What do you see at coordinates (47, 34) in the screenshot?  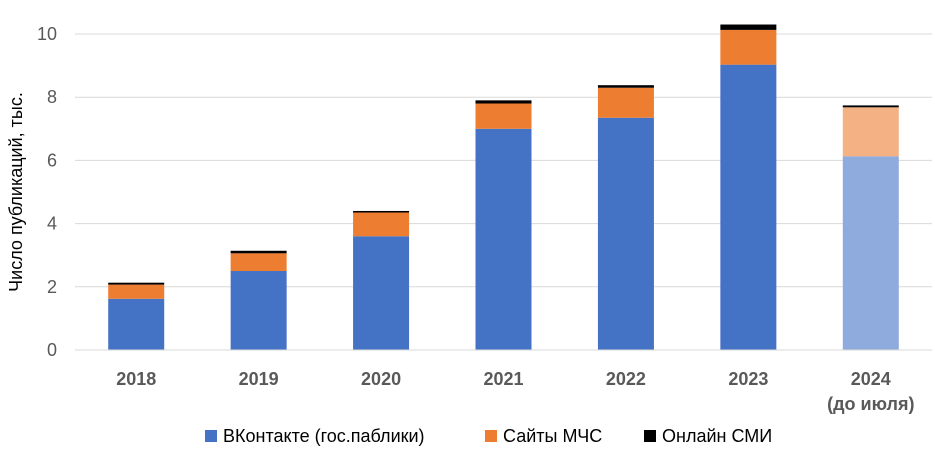 I see `y-tick-label: 10` at bounding box center [47, 34].